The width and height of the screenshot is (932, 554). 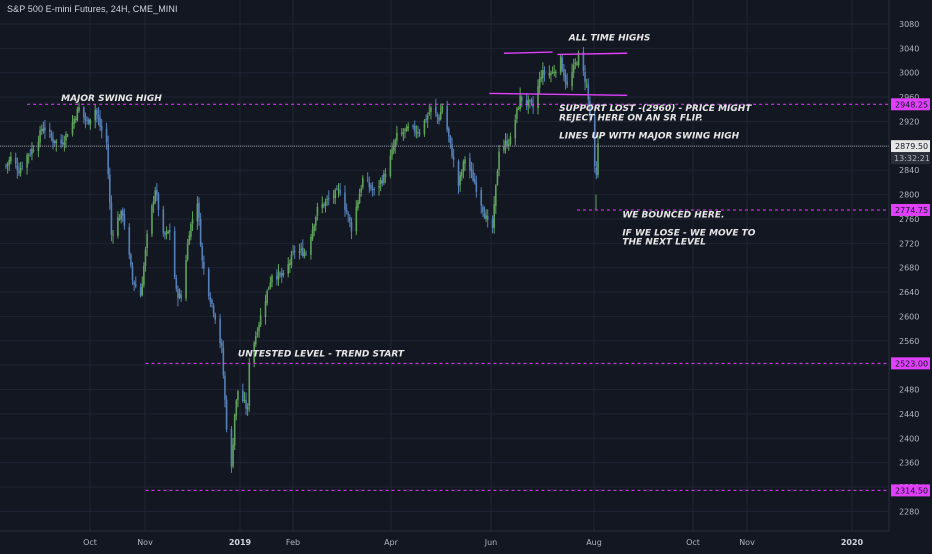 I want to click on x-tick-label: Jun, so click(x=491, y=542).